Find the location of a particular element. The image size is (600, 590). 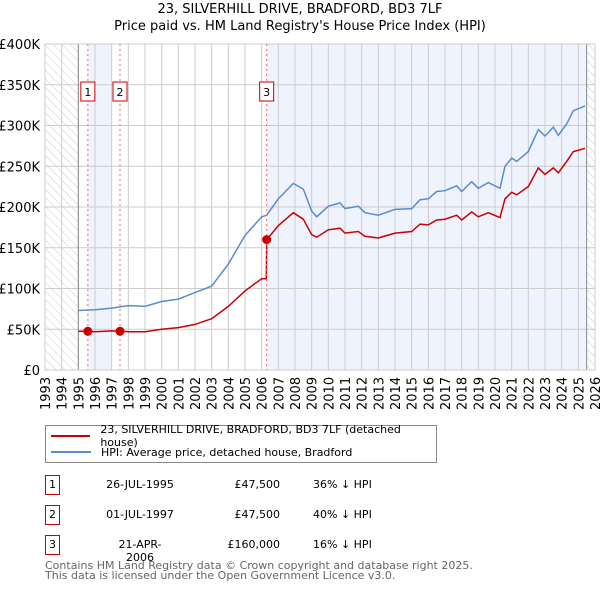

x-tick-label: 1994 is located at coordinates (63, 393).